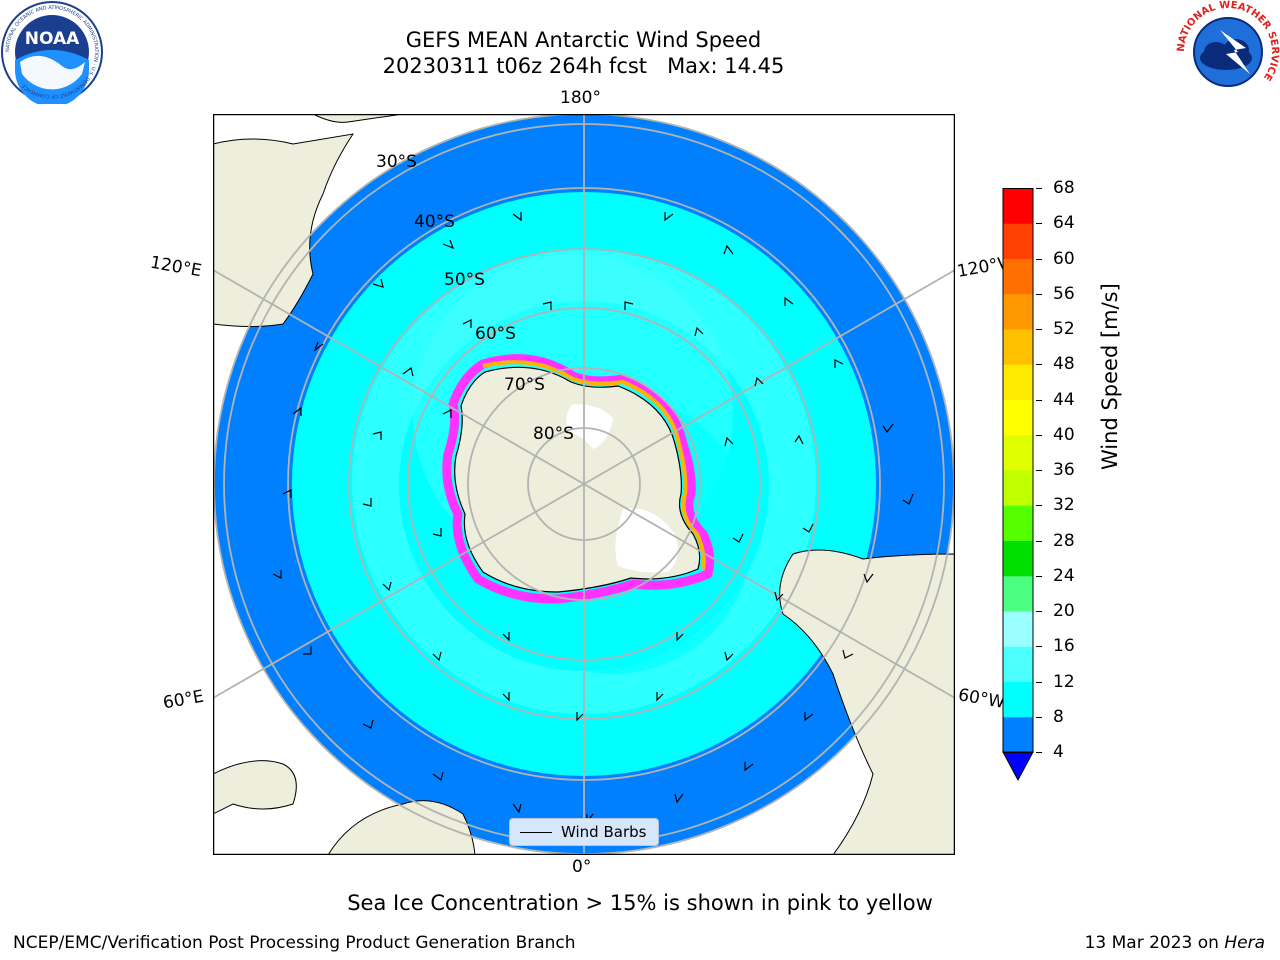  I want to click on colorbar-extend-arrow, so click(1018, 766).